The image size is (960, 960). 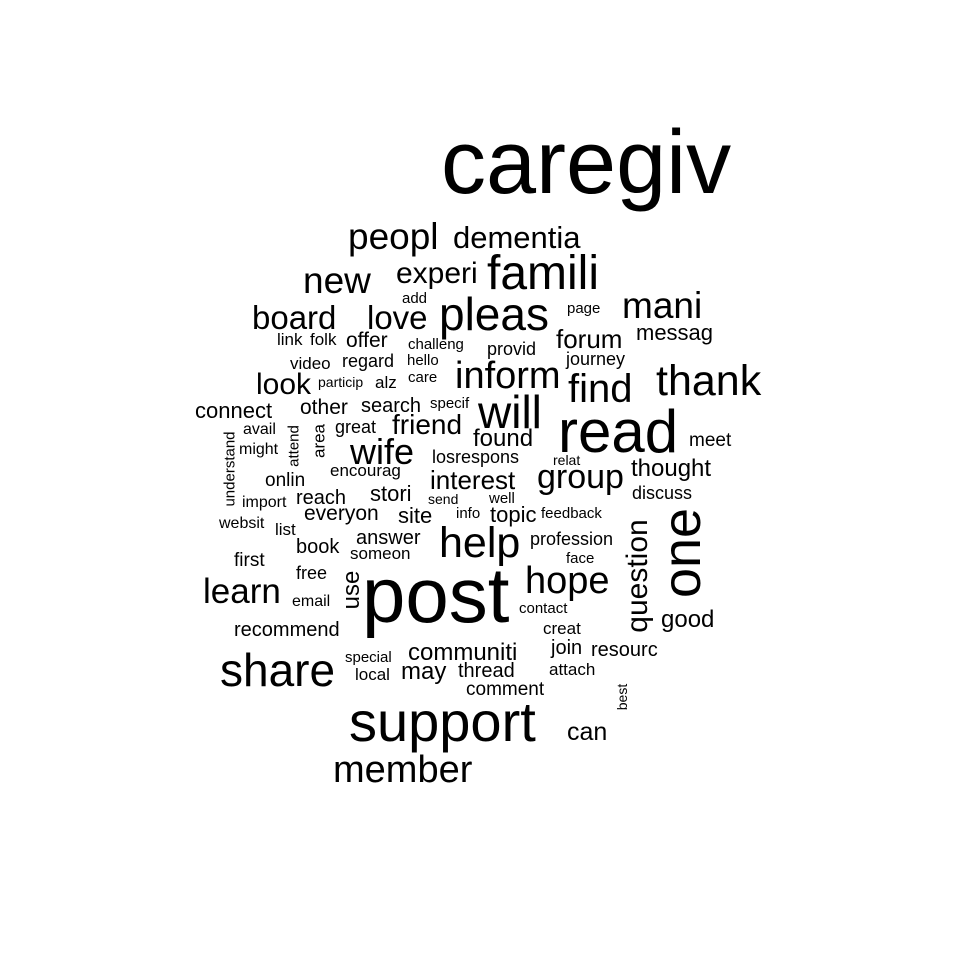 I want to click on word: info, so click(x=468, y=513).